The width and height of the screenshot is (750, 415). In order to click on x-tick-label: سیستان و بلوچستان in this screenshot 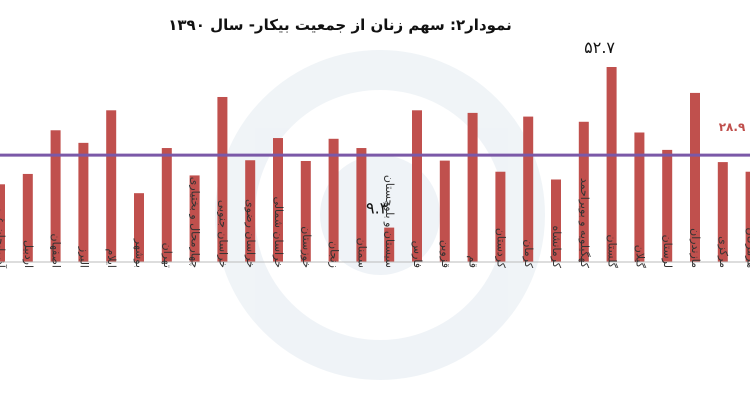, I will do `click(389, 221)`.